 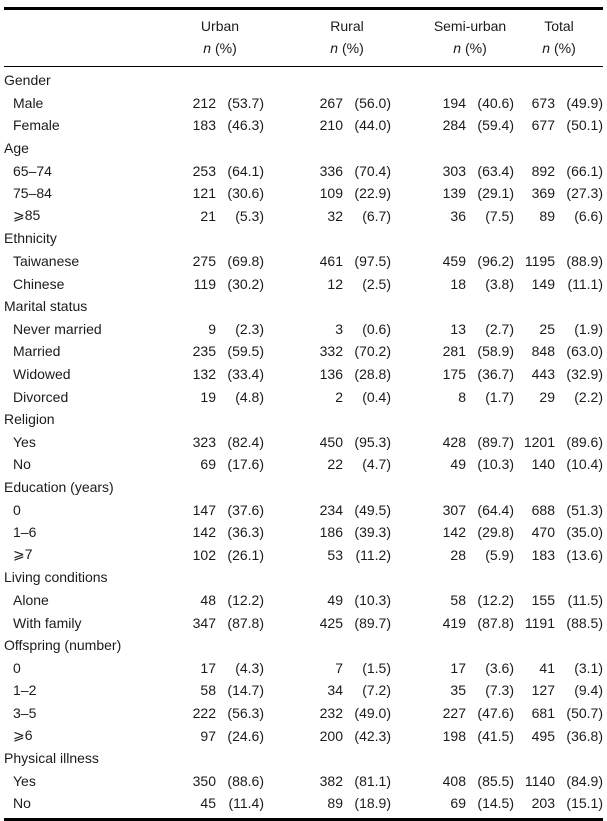 What do you see at coordinates (452, 713) in the screenshot?
I see `data-cell: 227 (47.6)` at bounding box center [452, 713].